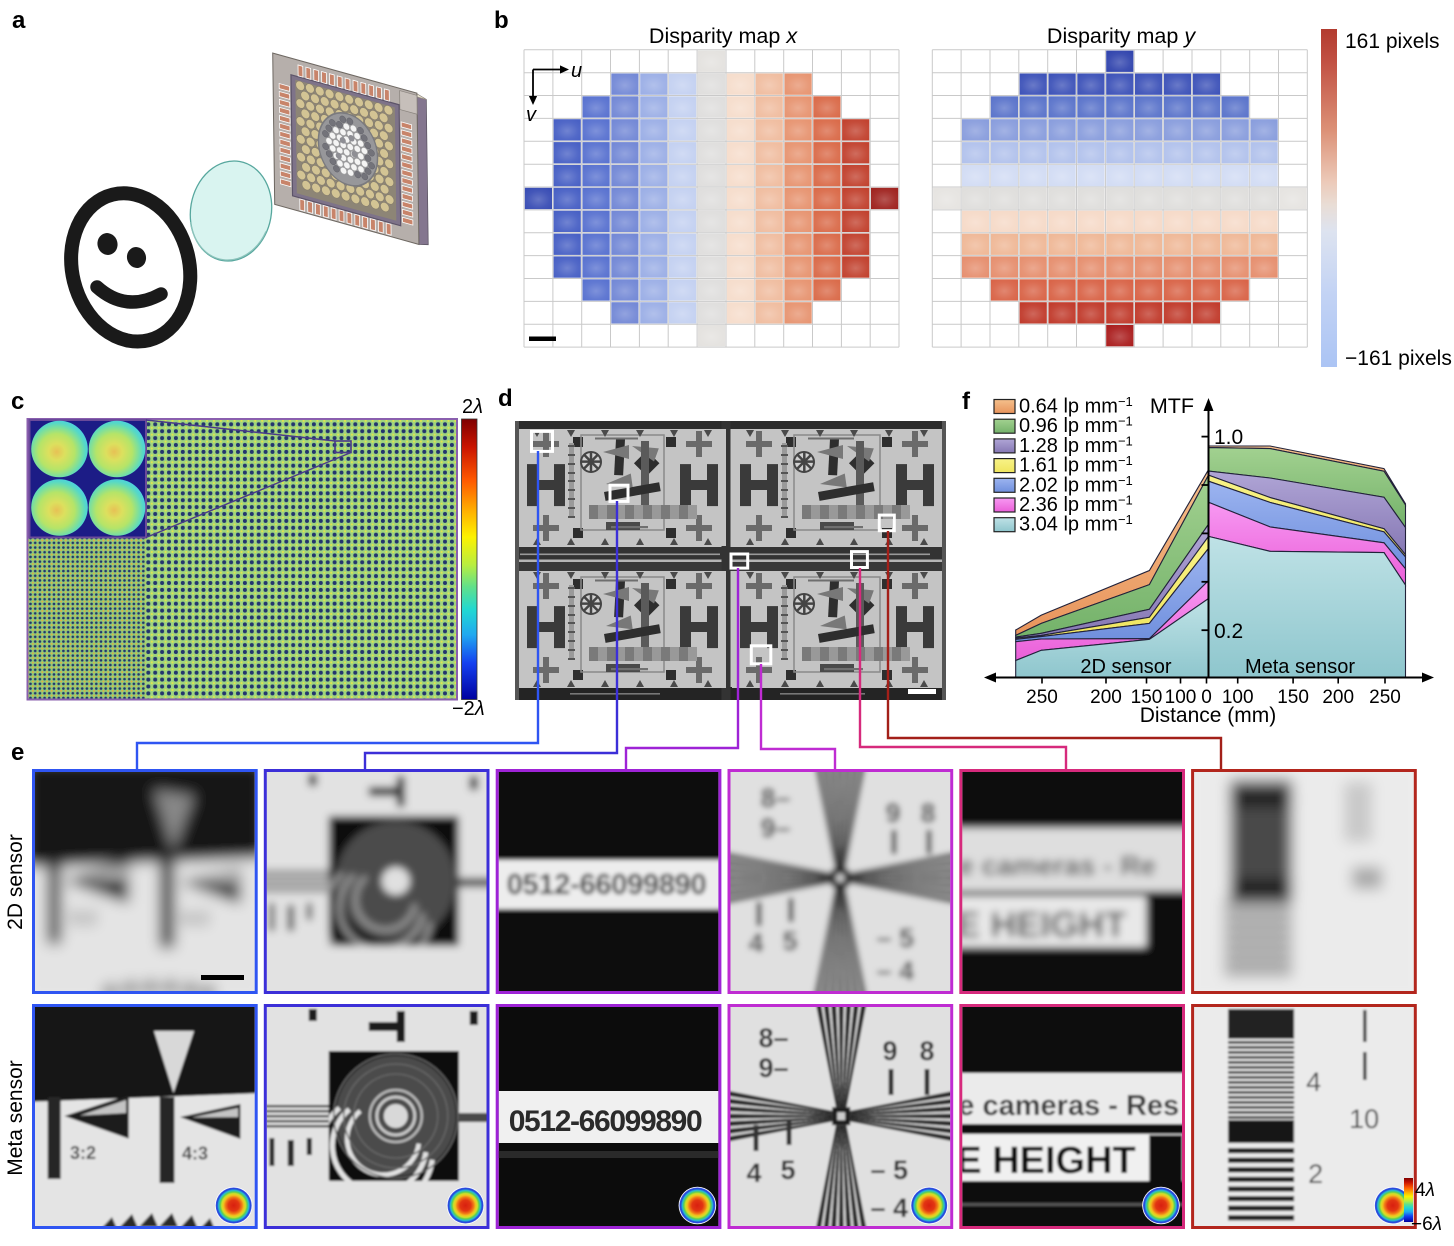  Describe the element at coordinates (1076, 406) in the screenshot. I see `svg-text: 0.64 lp mm−1` at that location.